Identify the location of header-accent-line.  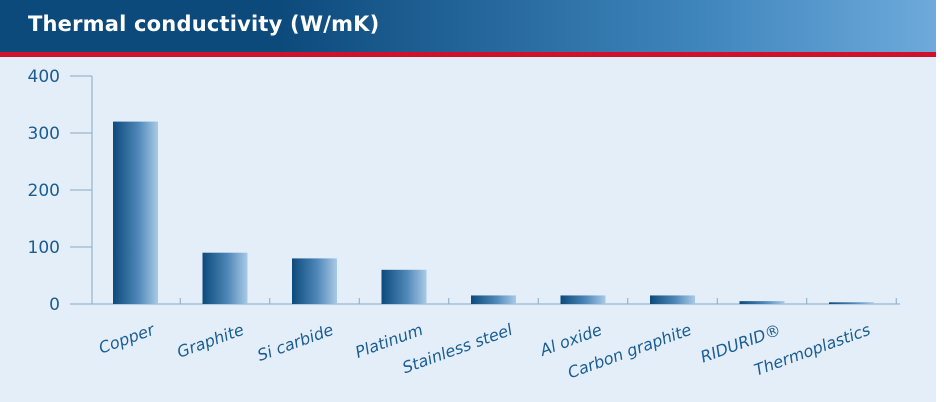
(468, 54).